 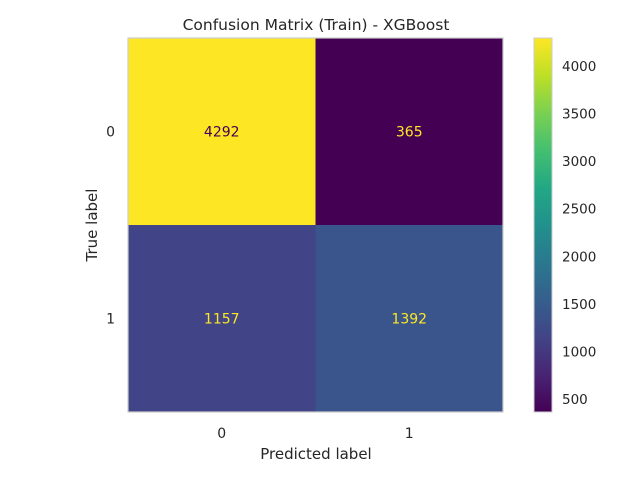 What do you see at coordinates (579, 162) in the screenshot?
I see `colorbar-tick-label: 3000` at bounding box center [579, 162].